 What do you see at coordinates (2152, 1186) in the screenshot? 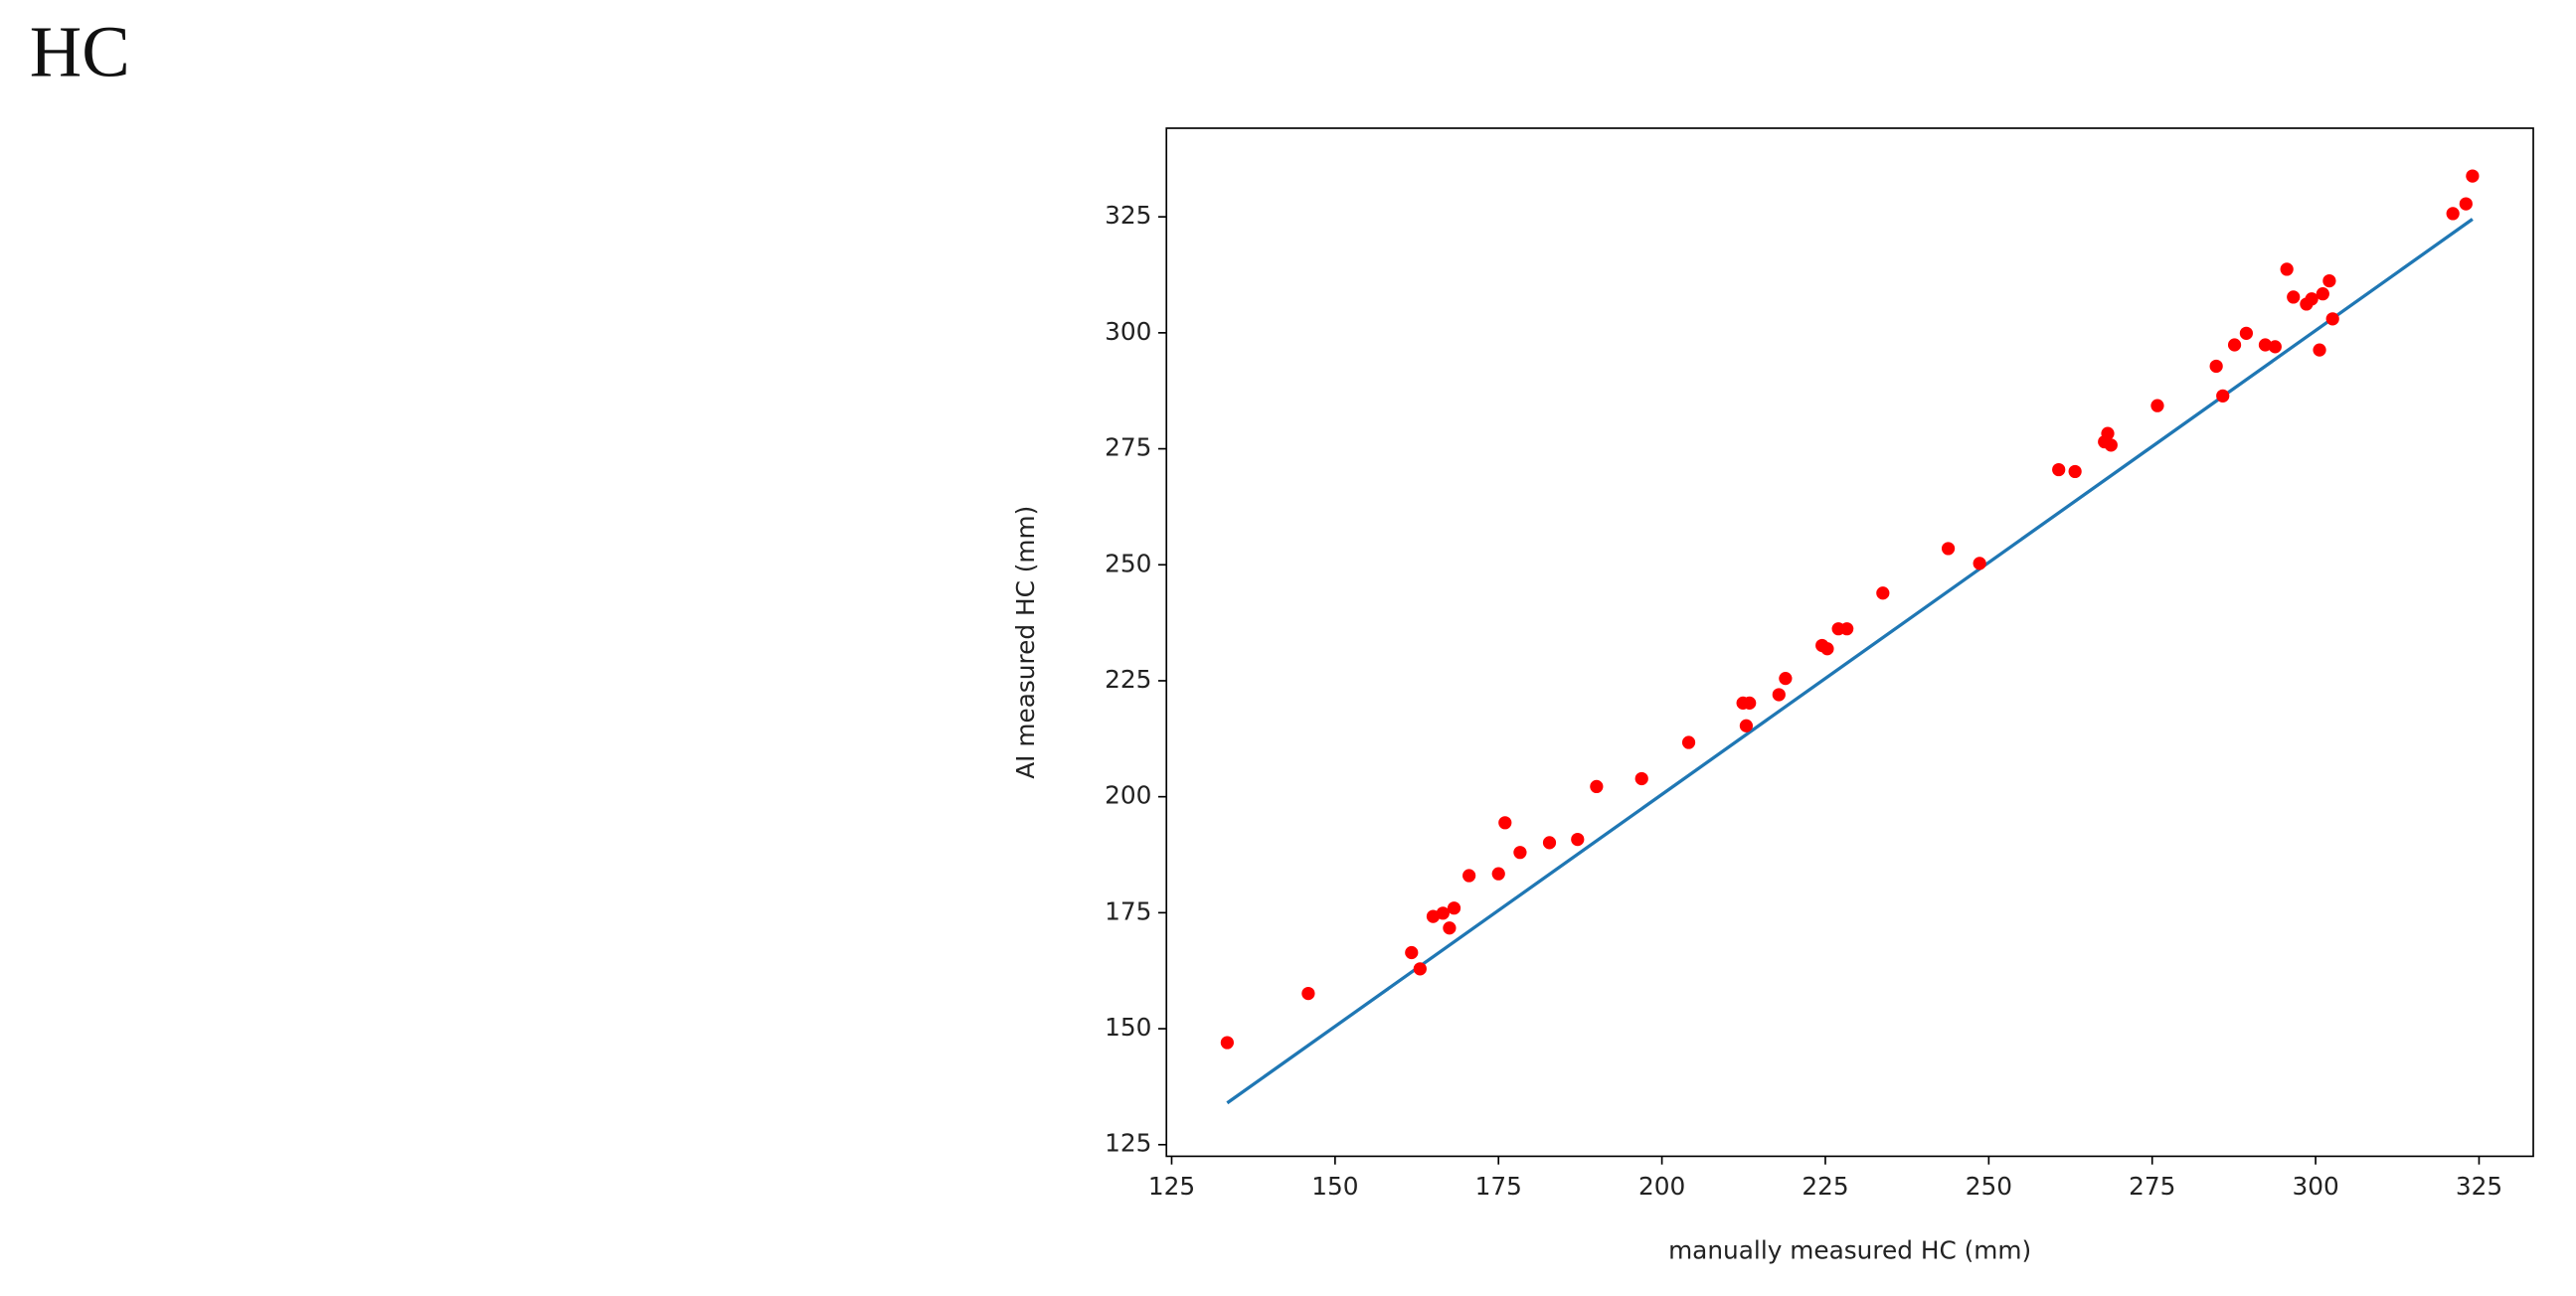
I see `x-tick-label: 275` at bounding box center [2152, 1186].